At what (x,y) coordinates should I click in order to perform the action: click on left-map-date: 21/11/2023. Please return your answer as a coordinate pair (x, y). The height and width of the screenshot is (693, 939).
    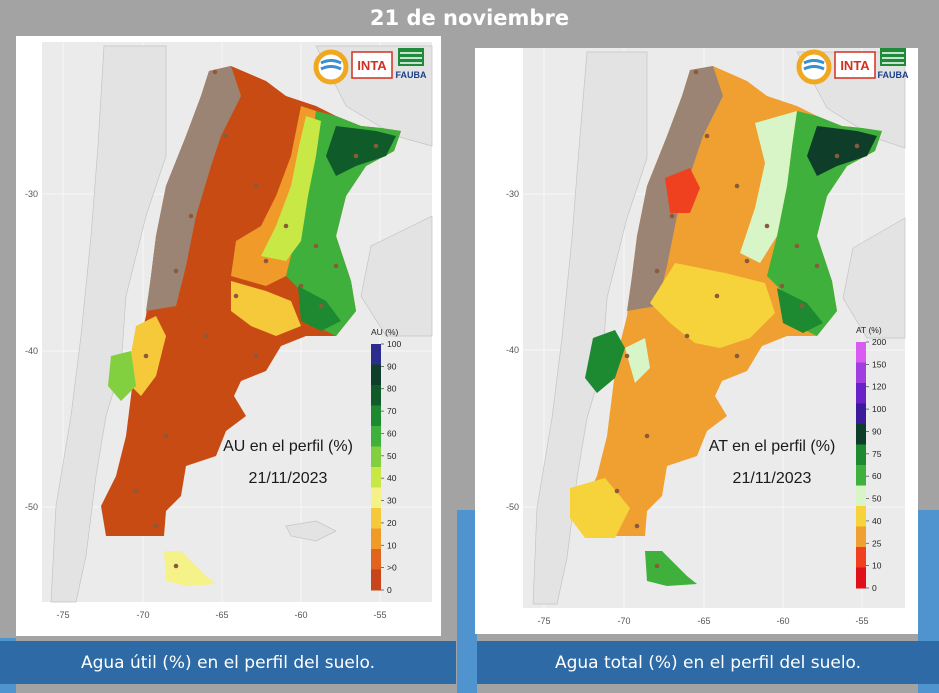
    Looking at the image, I should click on (288, 478).